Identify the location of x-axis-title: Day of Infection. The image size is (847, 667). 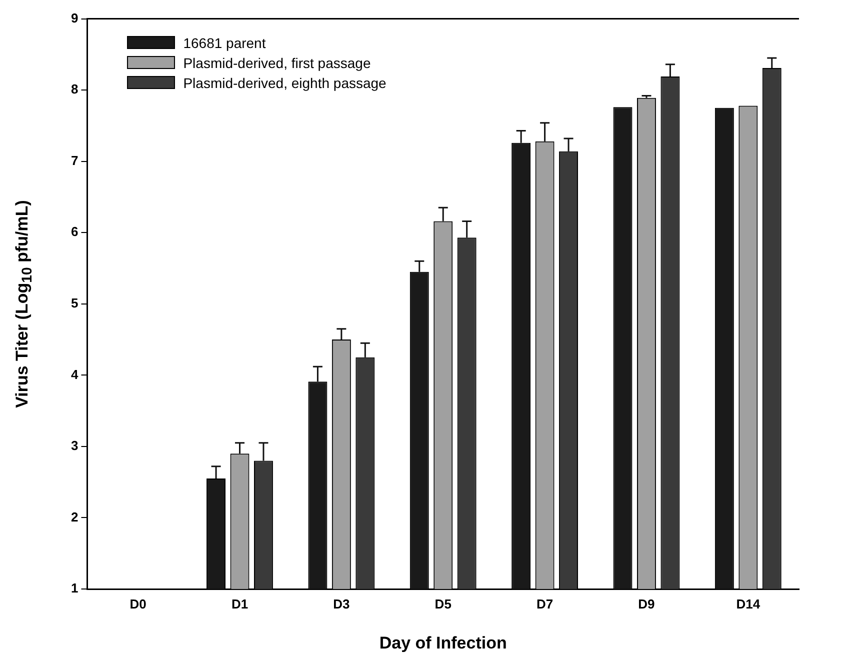
(443, 642).